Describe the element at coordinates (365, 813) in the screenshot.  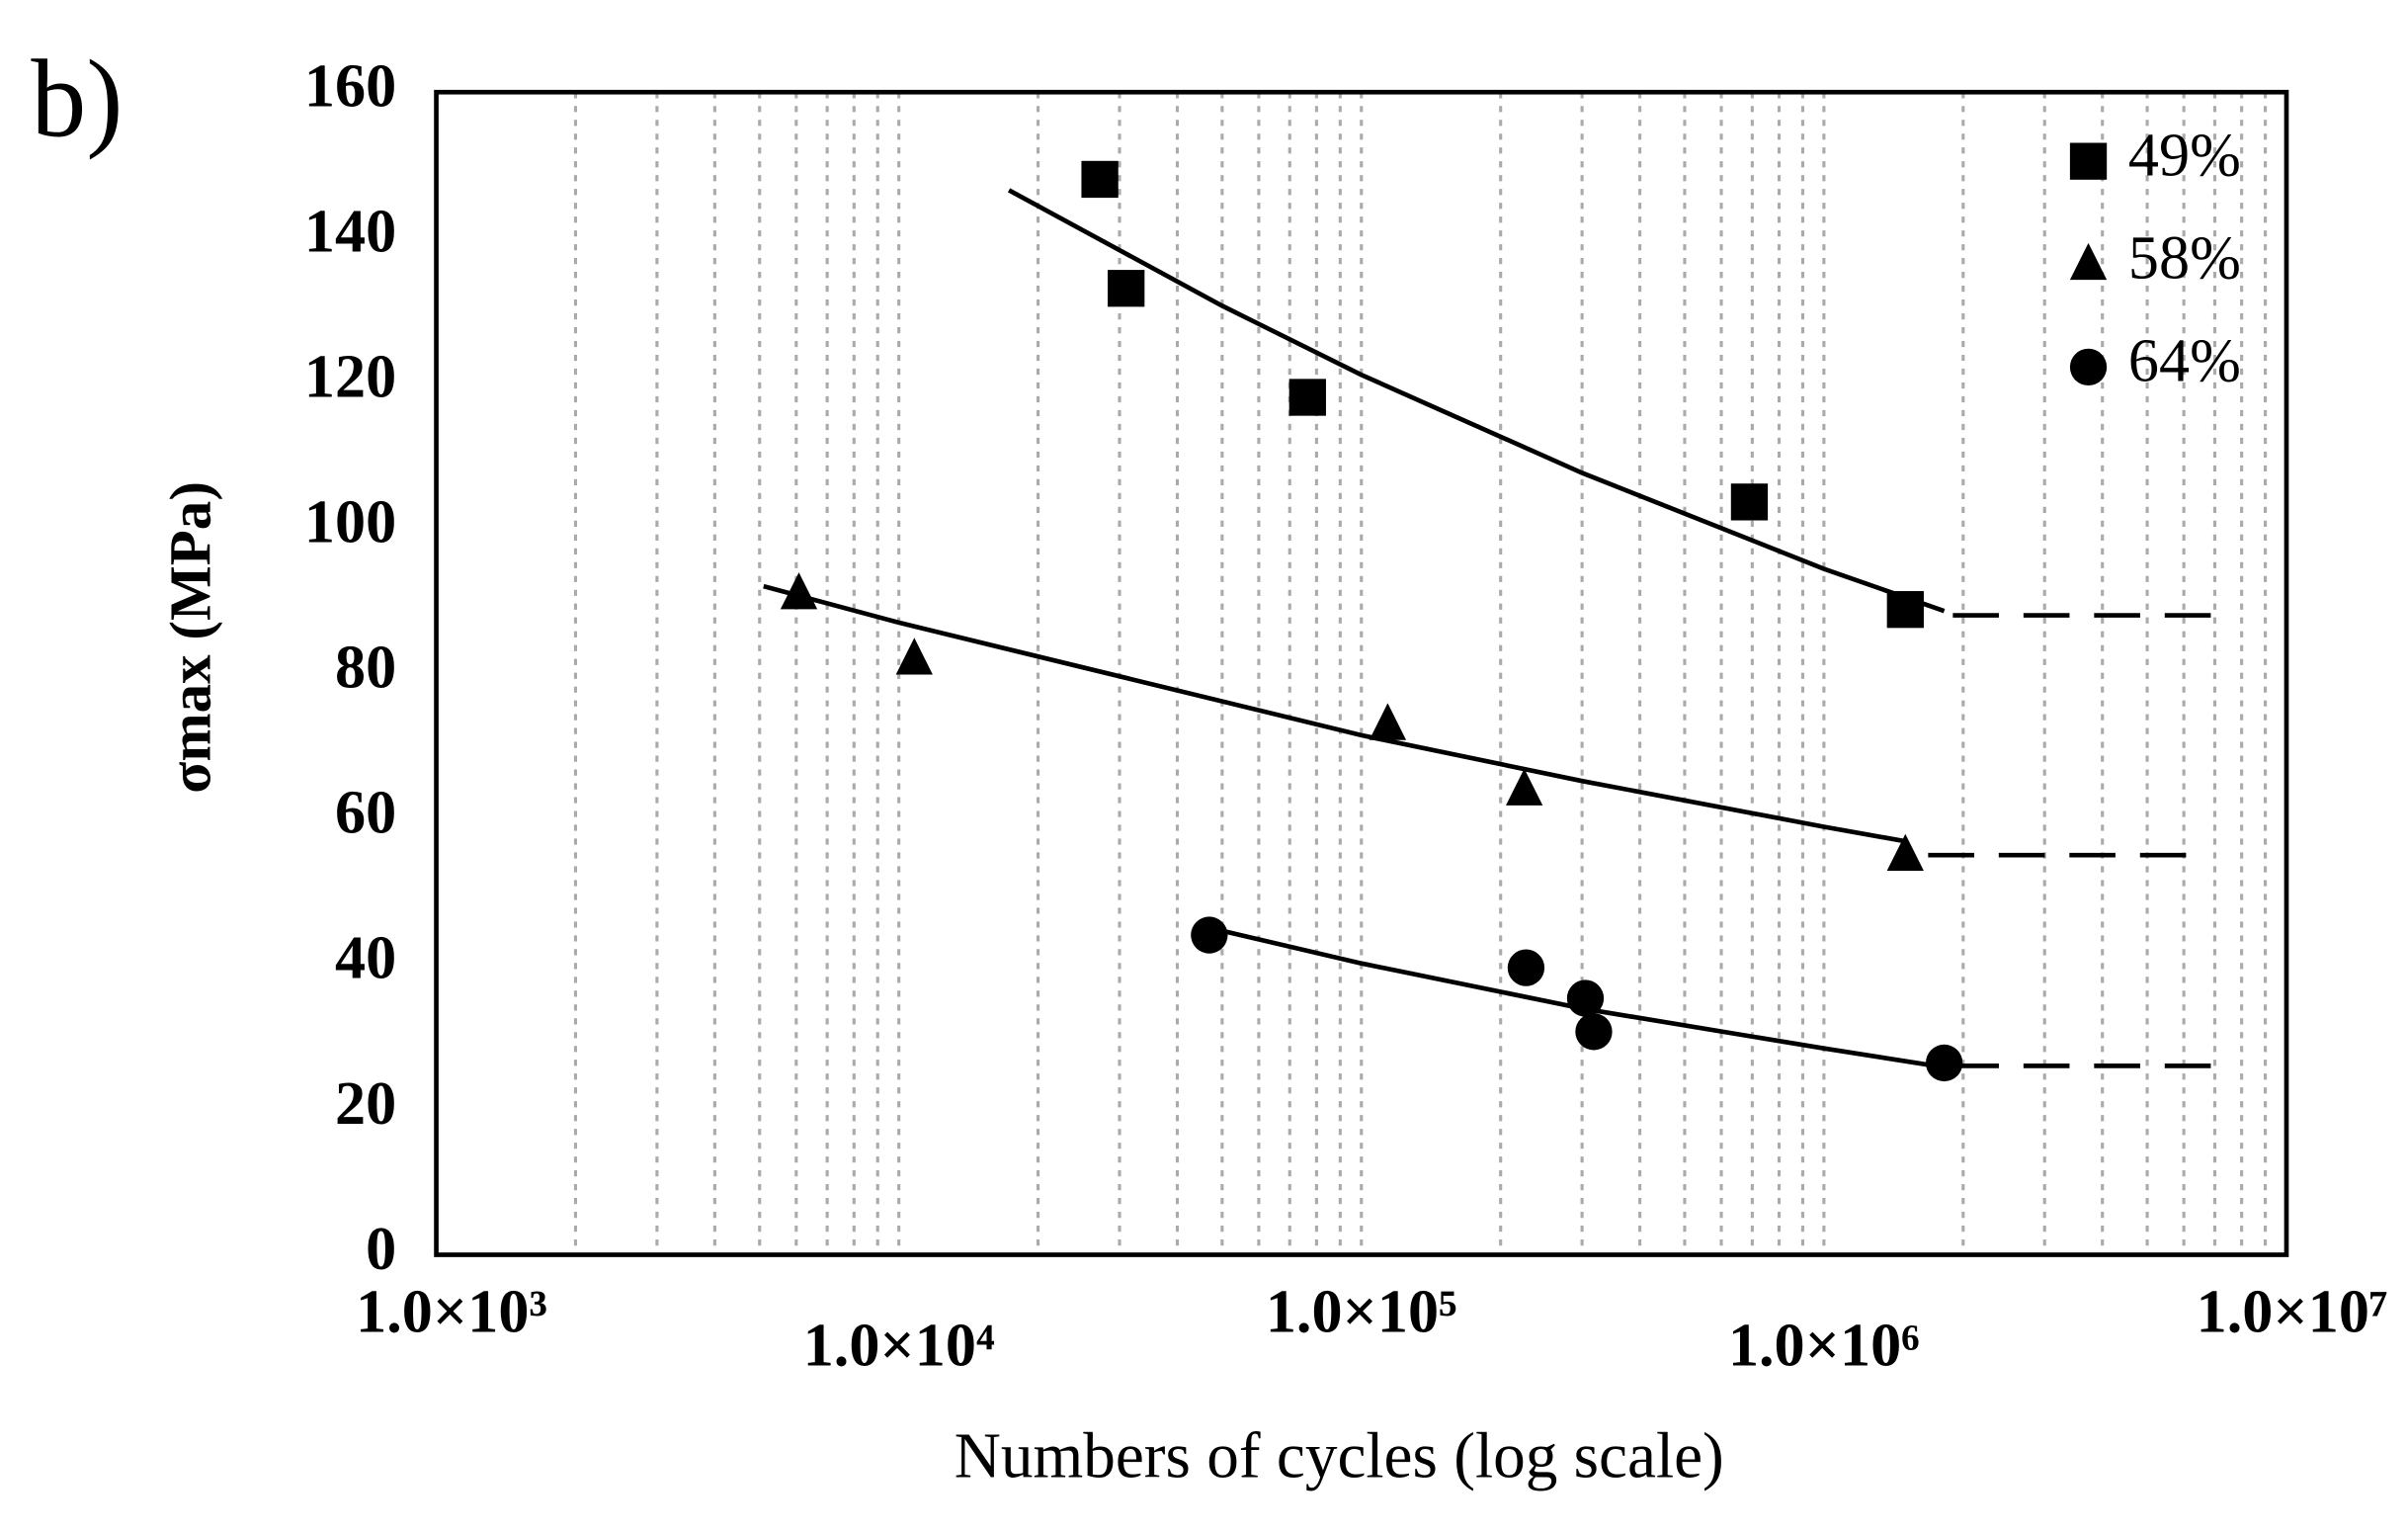
I see `y-tick-label: 60` at that location.